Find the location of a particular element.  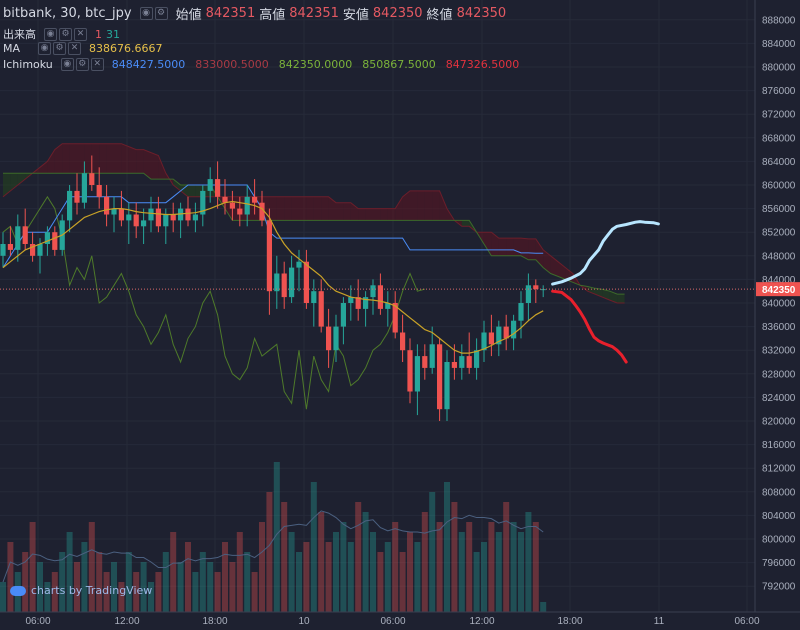

y-tick-label: 804000 is located at coordinates (779, 516).